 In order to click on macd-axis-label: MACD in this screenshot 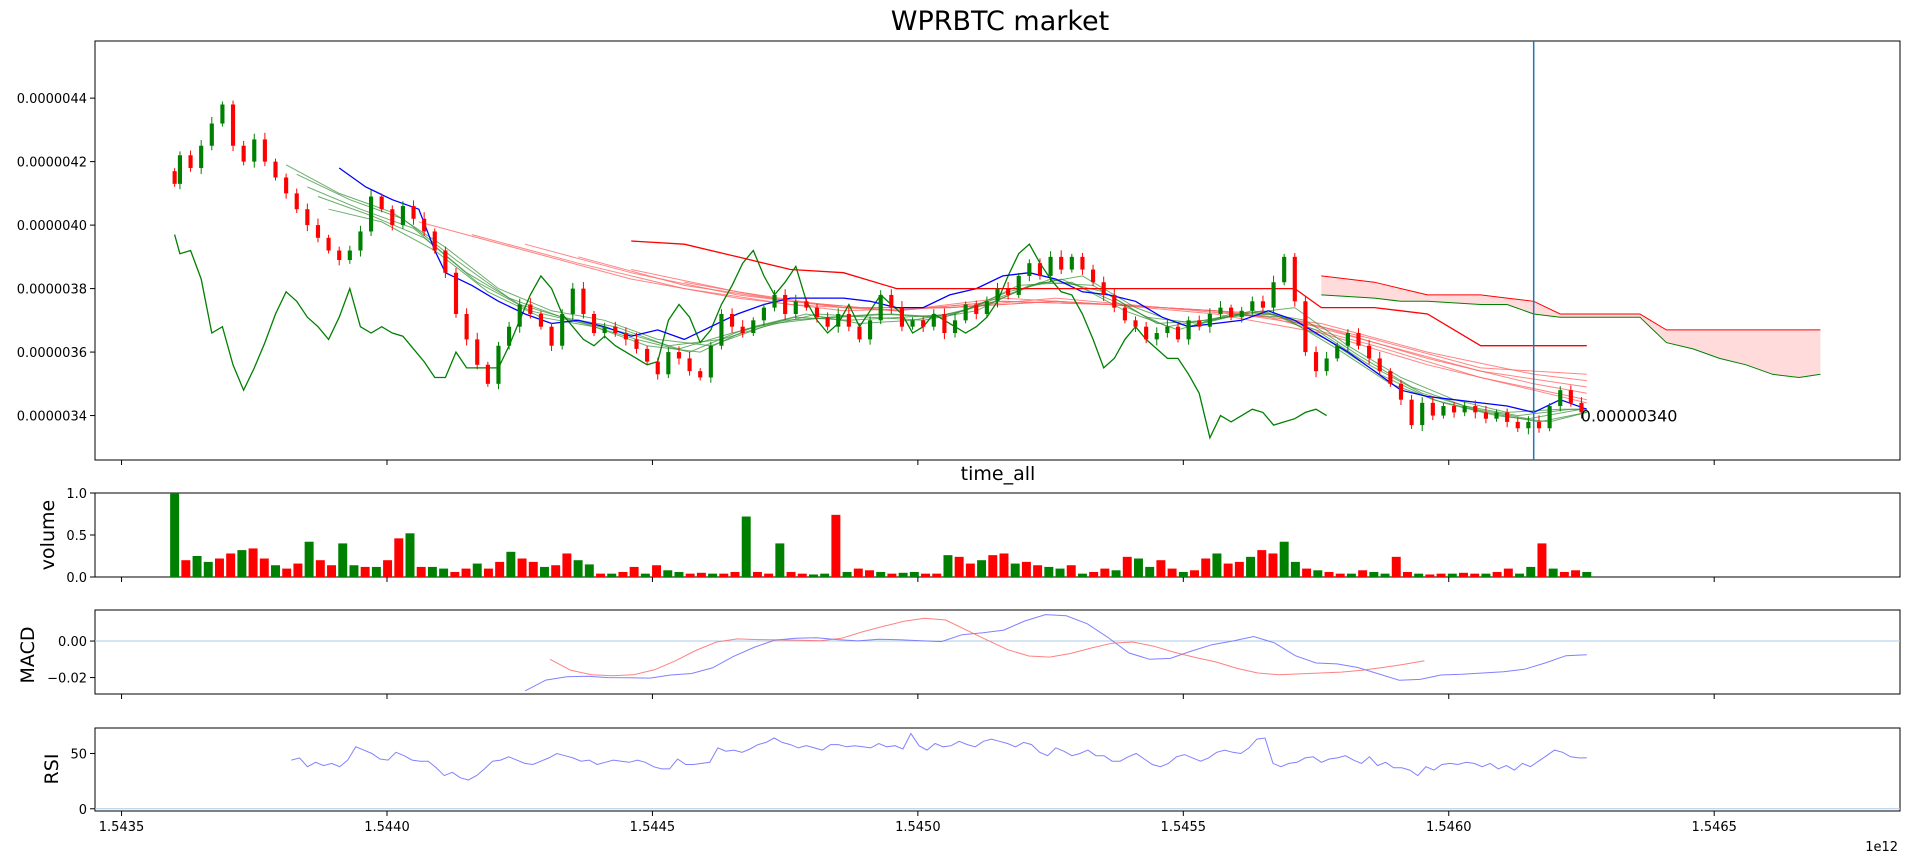, I will do `click(28, 655)`.